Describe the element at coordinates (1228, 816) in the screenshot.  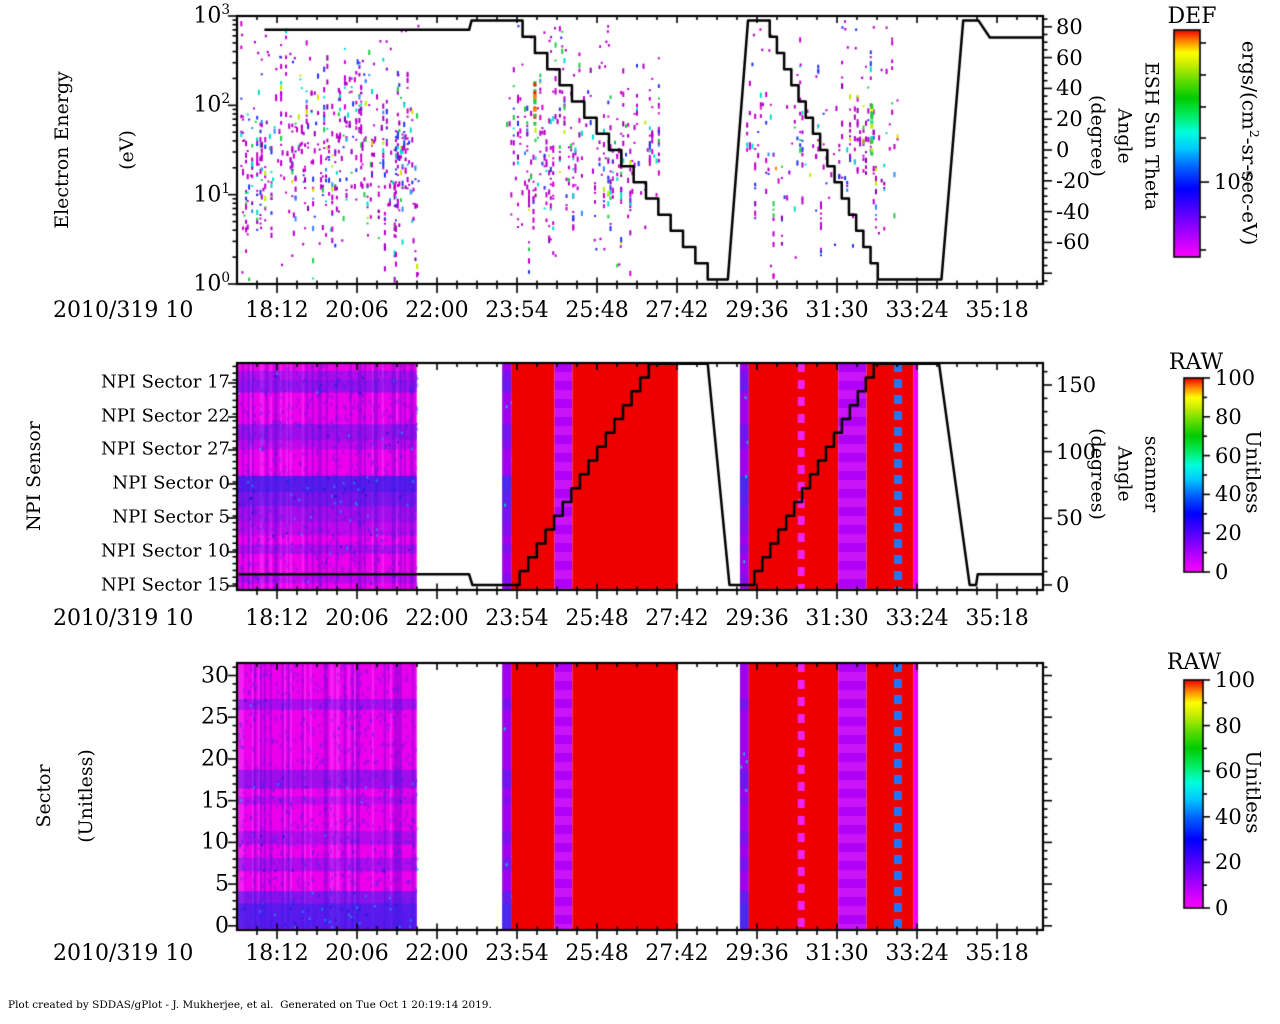
I see `sector-raw-colorbar-tick-label: 40` at that location.